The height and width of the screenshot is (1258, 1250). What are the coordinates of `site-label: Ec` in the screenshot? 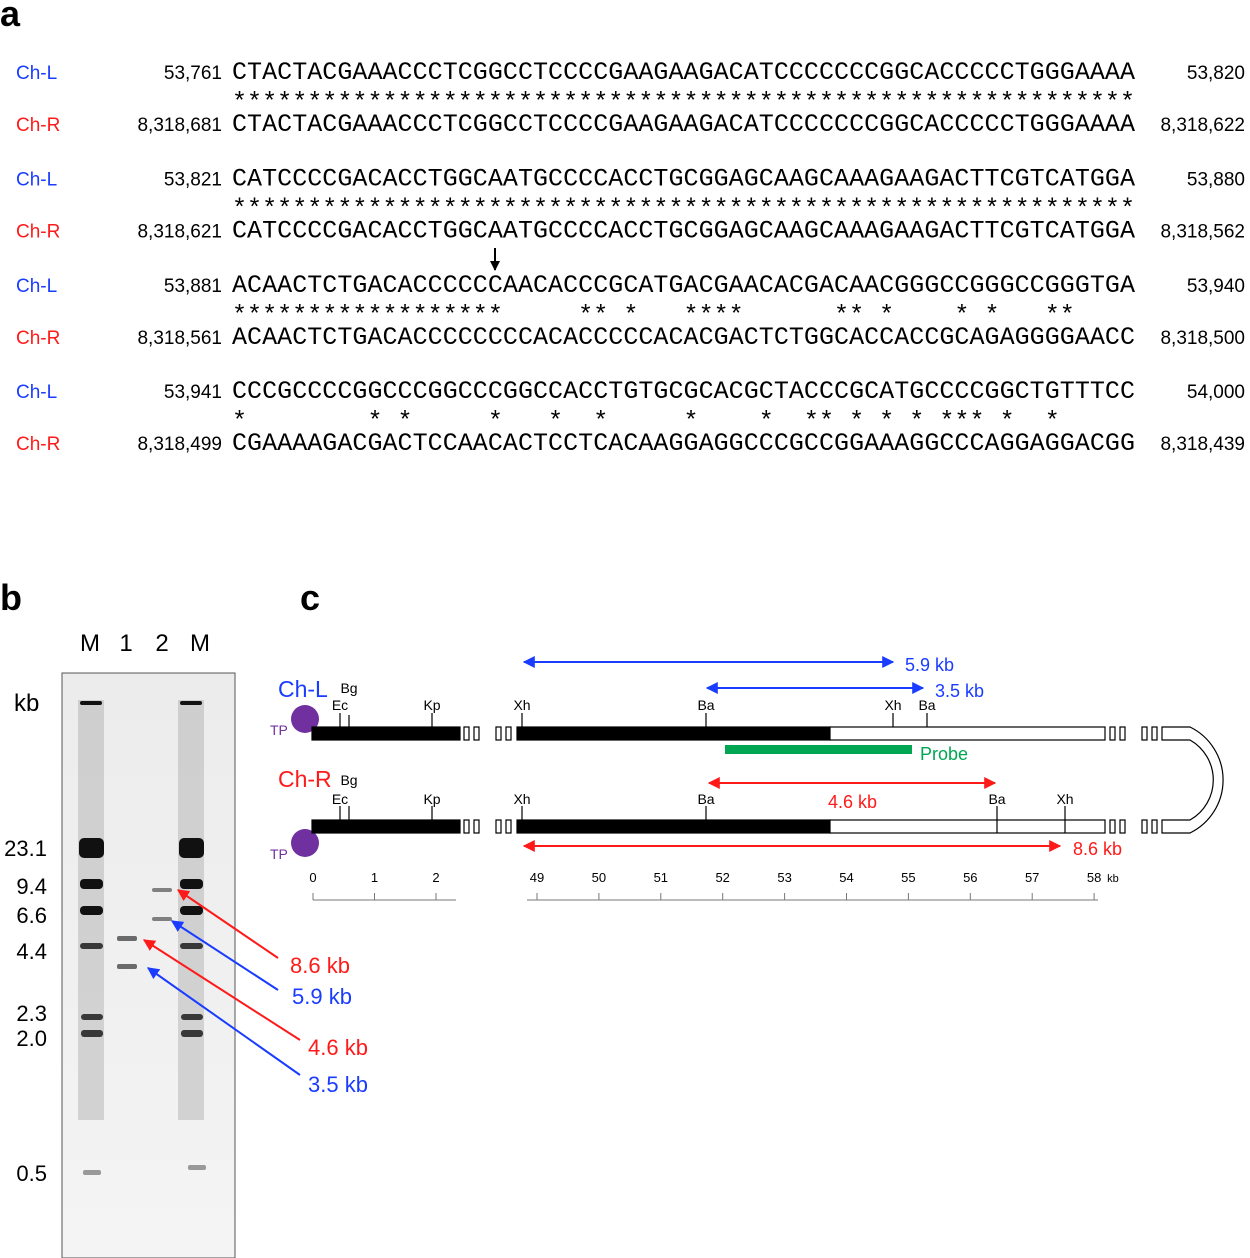 It's located at (340, 799).